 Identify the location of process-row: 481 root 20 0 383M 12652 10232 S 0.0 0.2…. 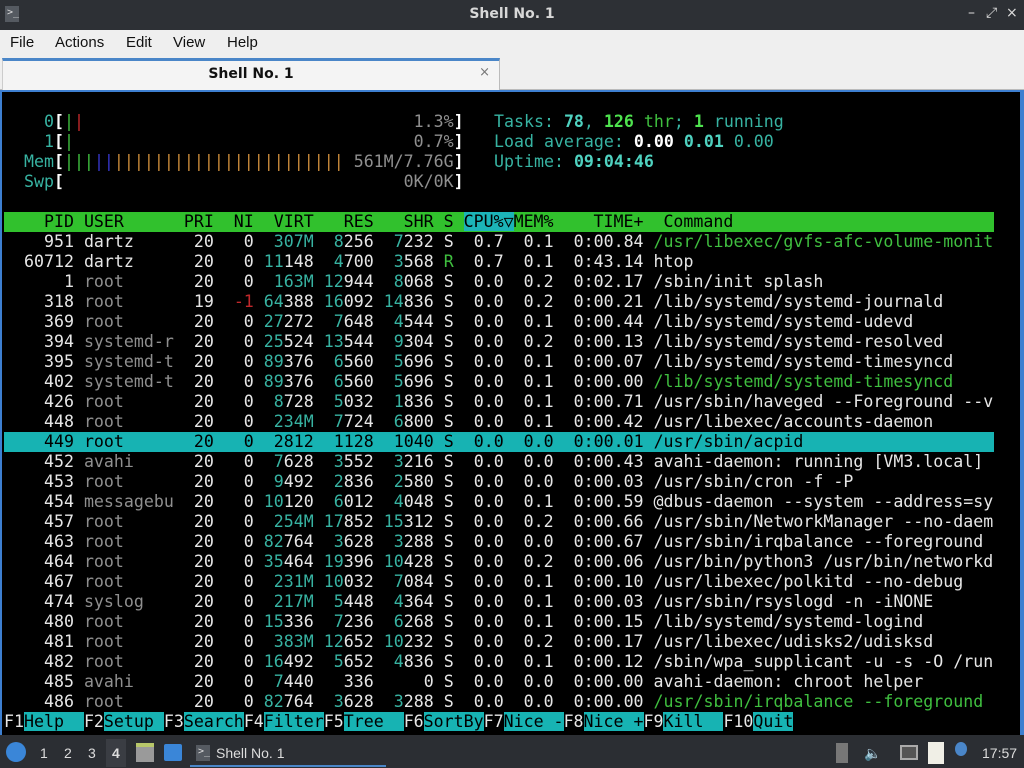
(468, 642).